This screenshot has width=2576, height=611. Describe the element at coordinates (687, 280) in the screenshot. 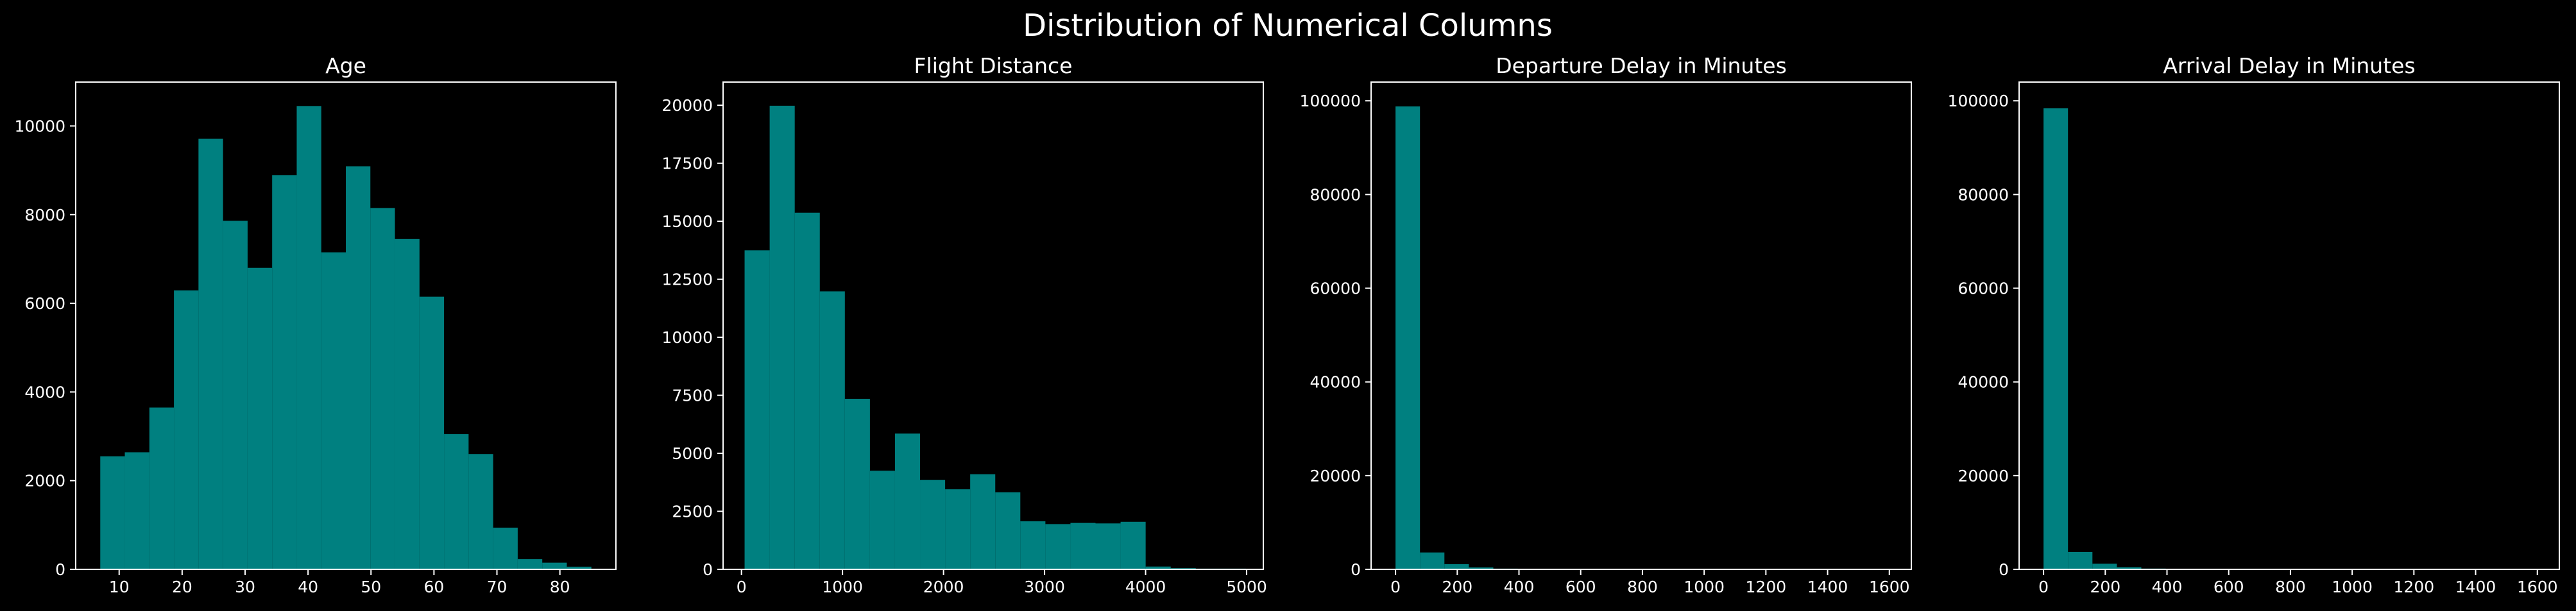

I see `y-tick-label: 12500` at that location.